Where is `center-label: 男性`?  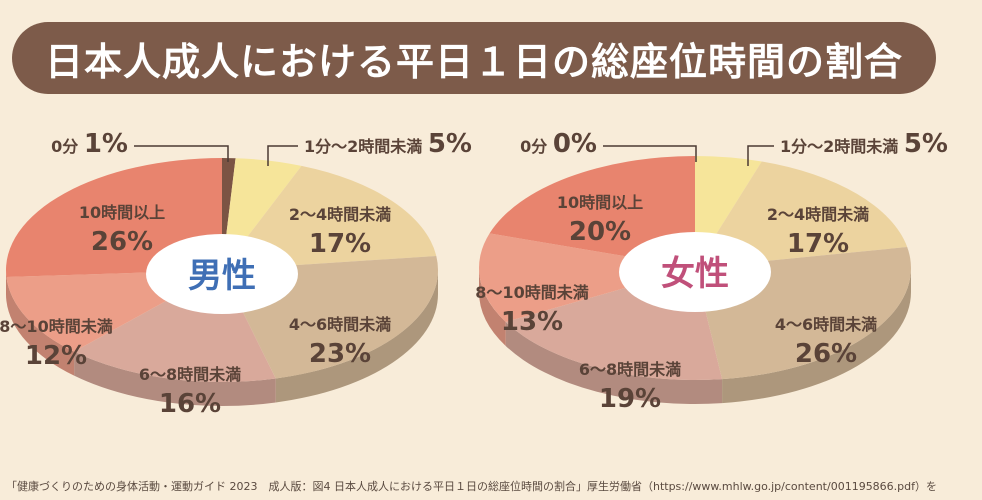
center-label: 男性 is located at coordinates (222, 276).